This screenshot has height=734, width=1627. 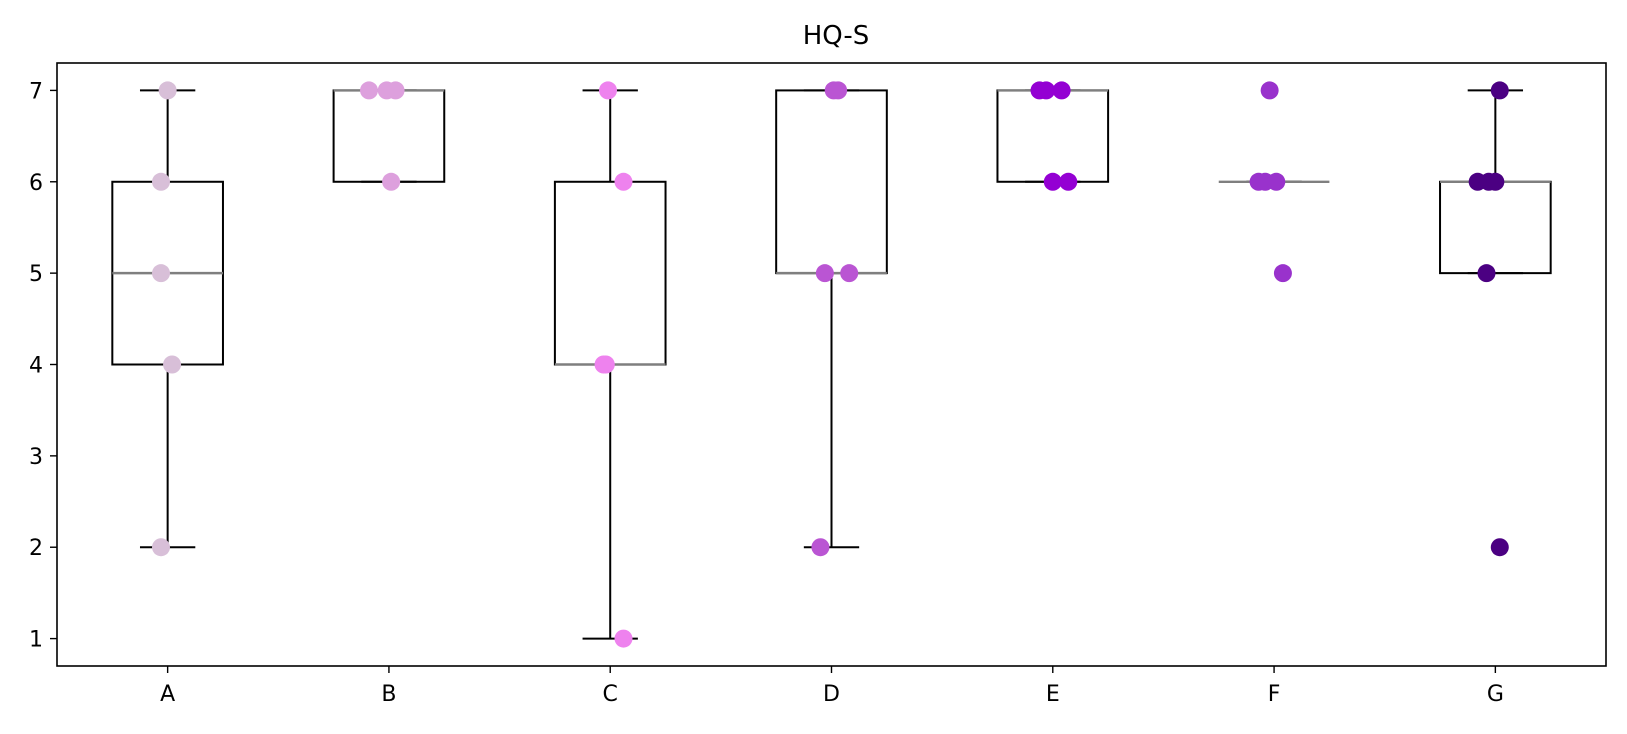 What do you see at coordinates (36, 548) in the screenshot?
I see `y-tick-label: 2` at bounding box center [36, 548].